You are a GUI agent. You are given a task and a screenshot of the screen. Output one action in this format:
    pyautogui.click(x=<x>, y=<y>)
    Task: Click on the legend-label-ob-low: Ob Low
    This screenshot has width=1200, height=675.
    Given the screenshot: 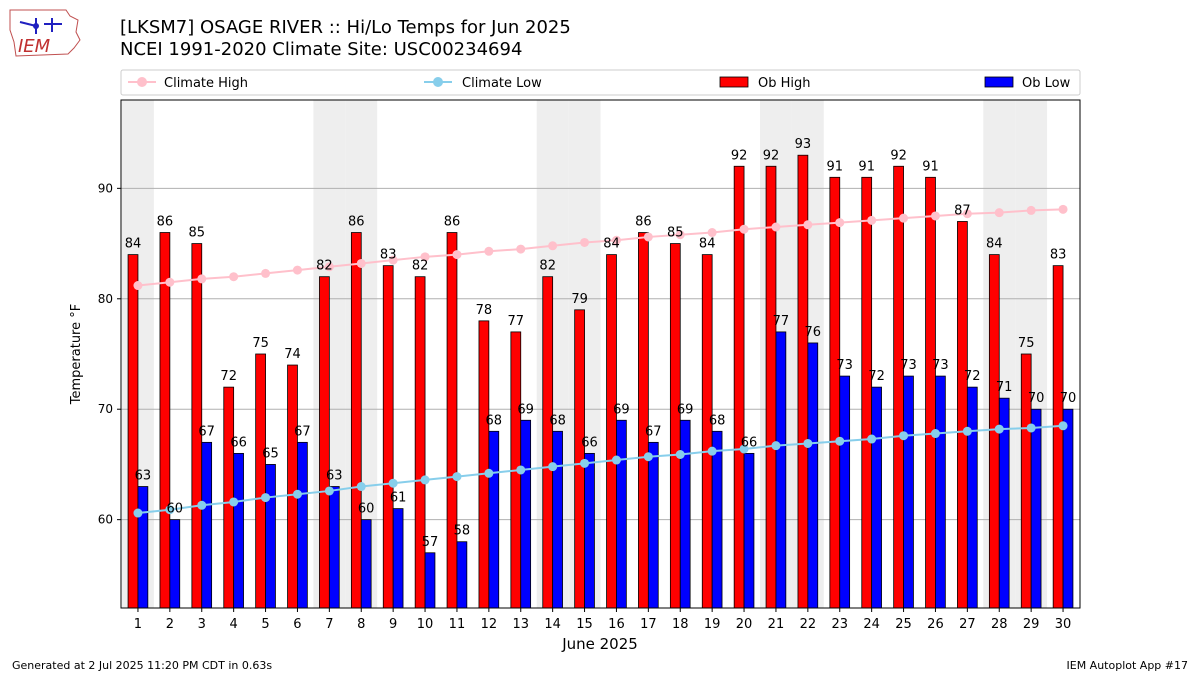 What is the action you would take?
    pyautogui.click(x=1046, y=83)
    